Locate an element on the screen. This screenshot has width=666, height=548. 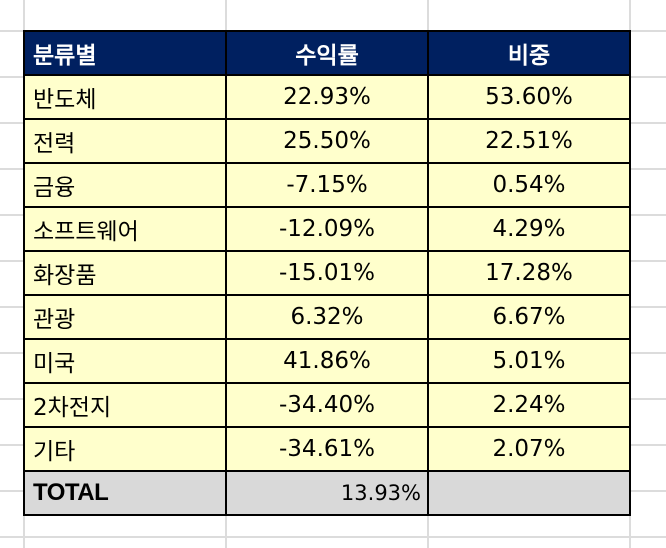
category-cell: 반도체 is located at coordinates (125, 97).